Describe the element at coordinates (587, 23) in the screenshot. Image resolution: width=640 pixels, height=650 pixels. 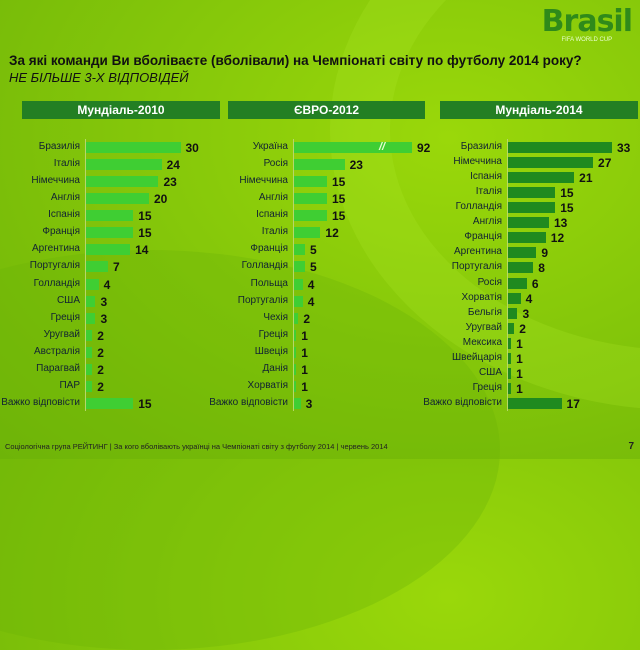
I see `brasil-logo: Brasil FIFA WORLD CUP` at that location.